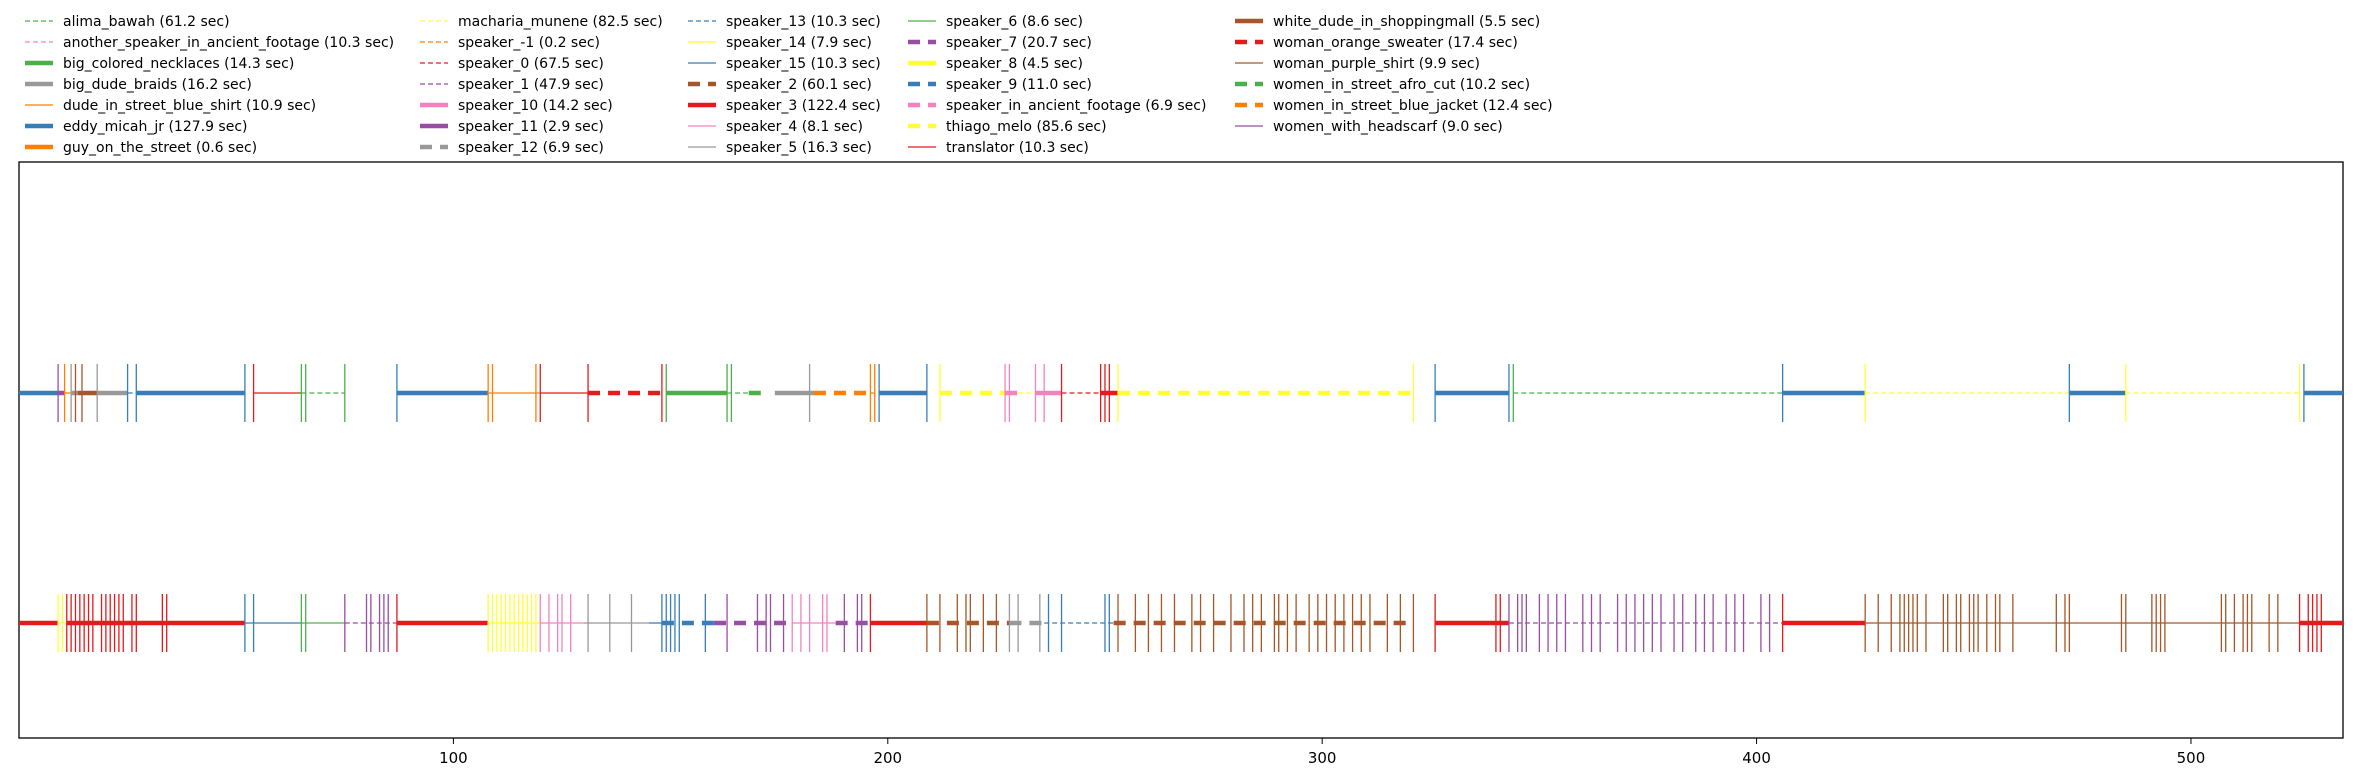  What do you see at coordinates (2191, 758) in the screenshot?
I see `x-tick-label: 500` at bounding box center [2191, 758].